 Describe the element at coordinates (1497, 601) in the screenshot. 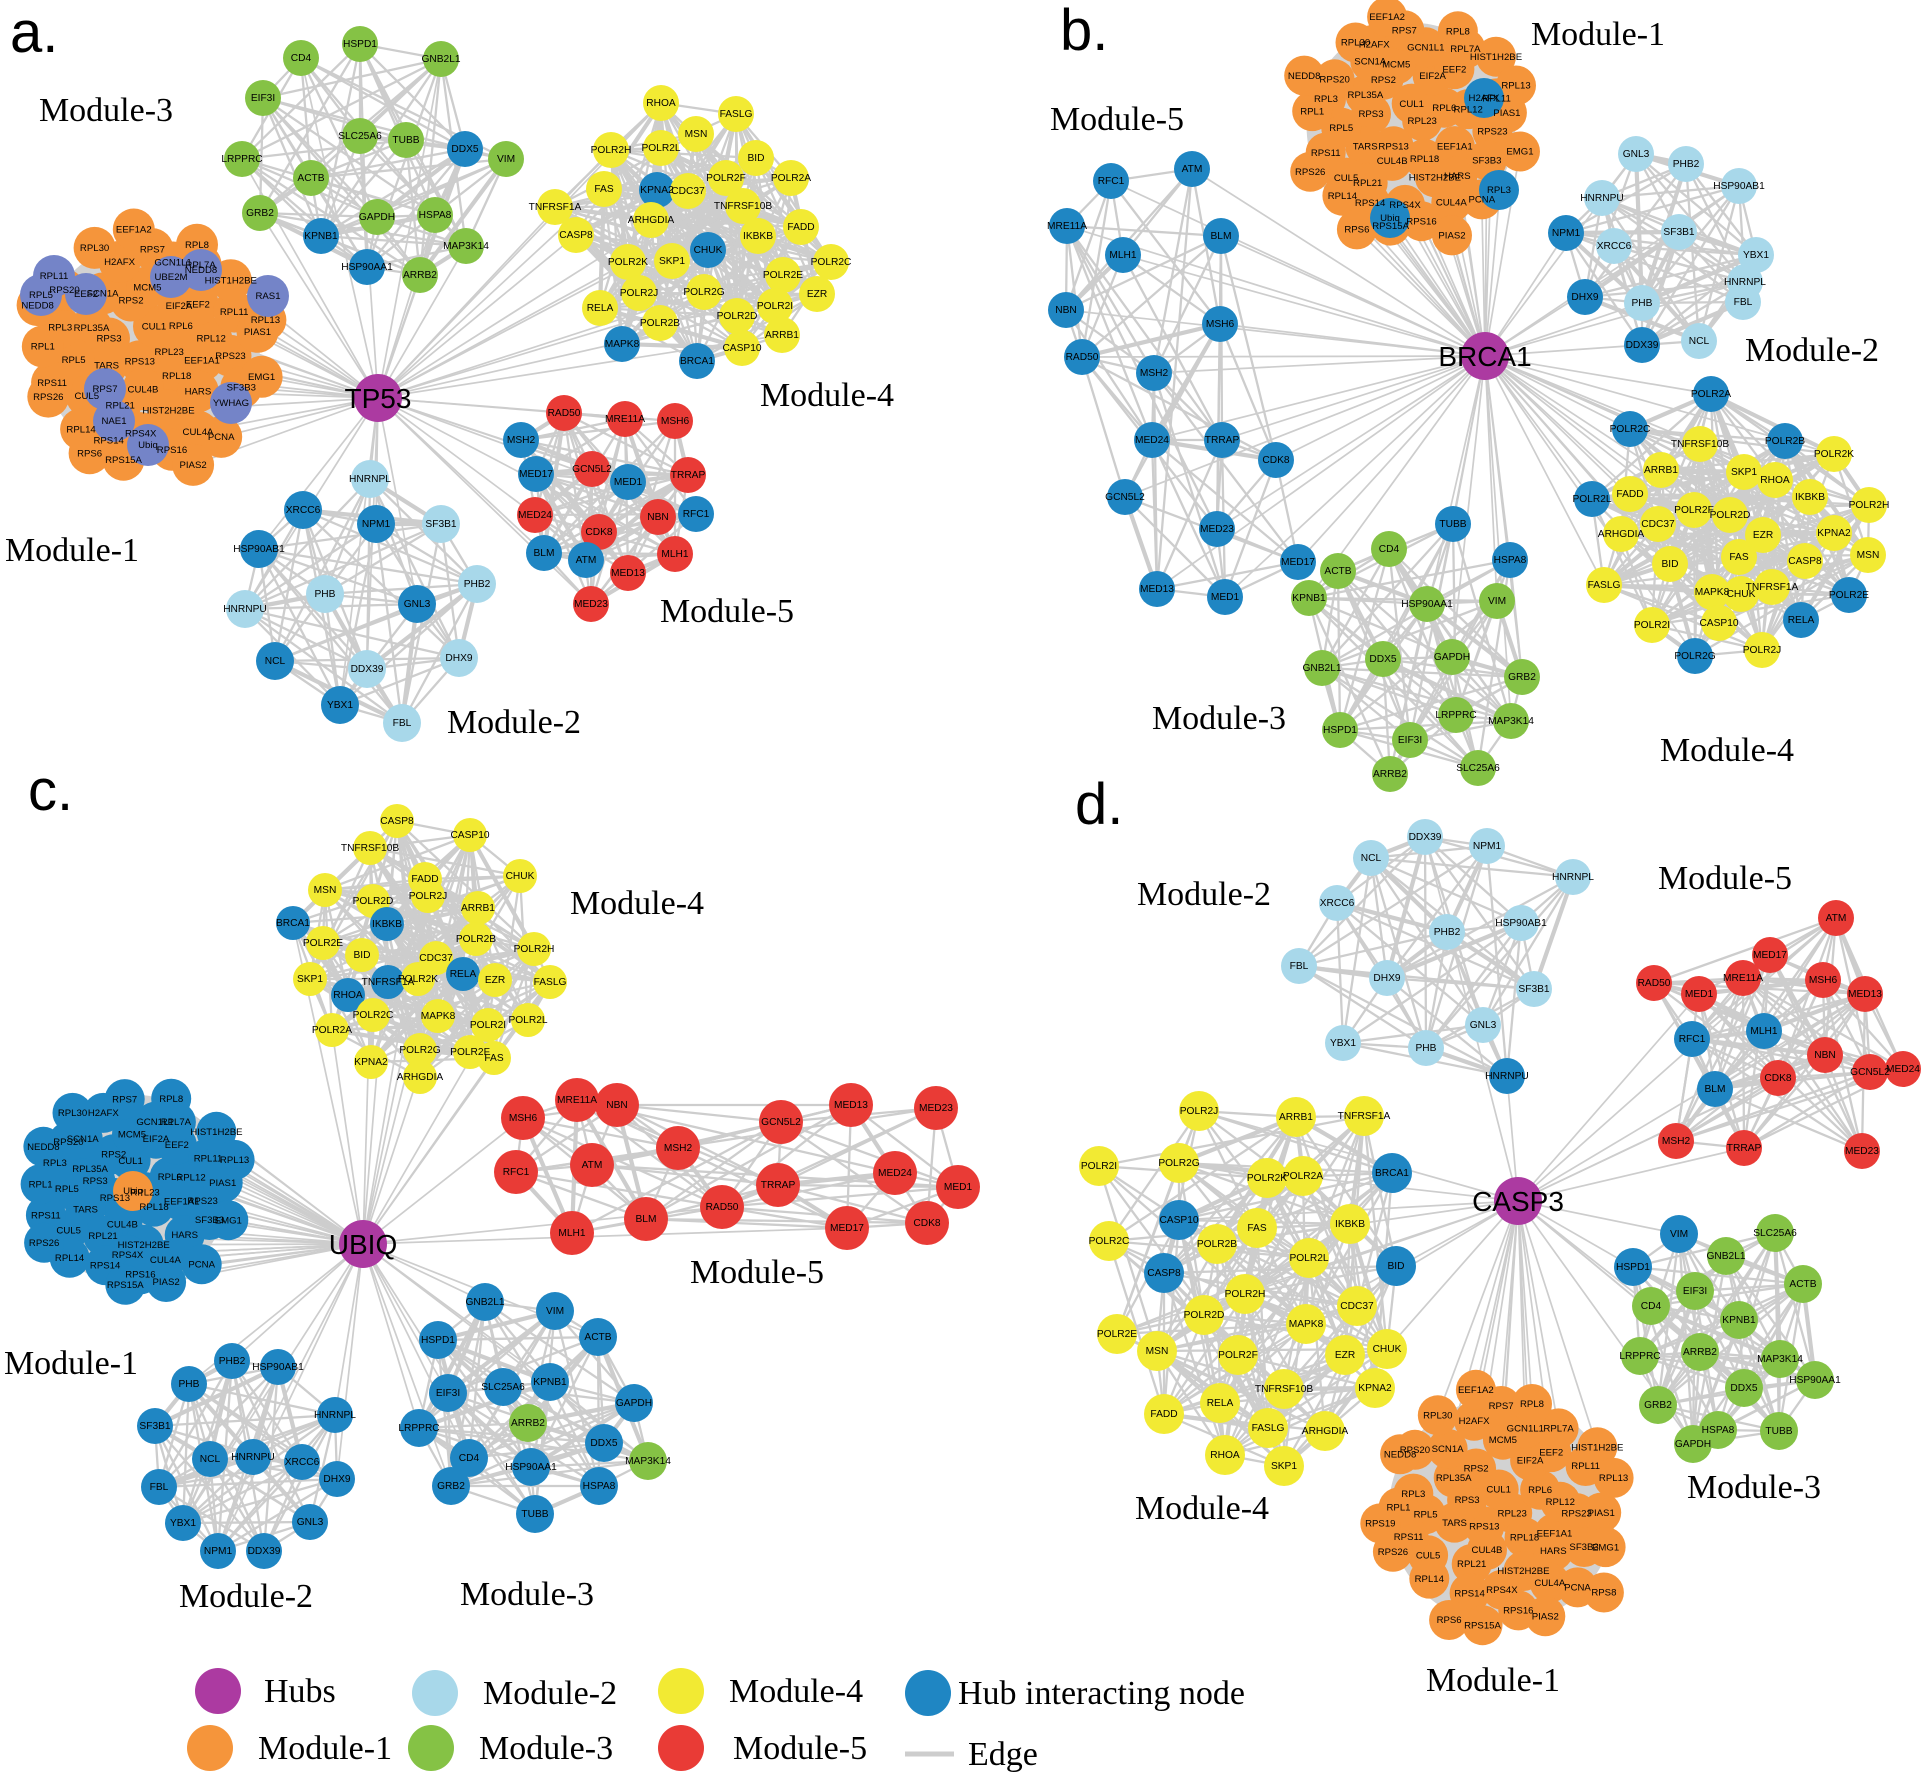

I see `svg-text: VIM` at that location.